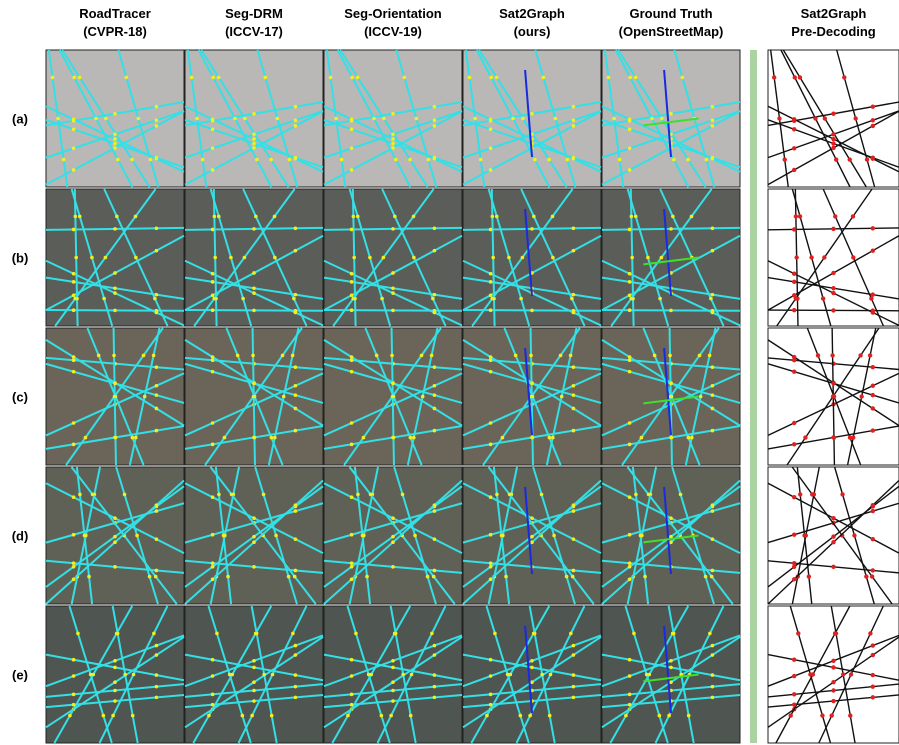 The width and height of the screenshot is (899, 745). I want to click on row-label: (e), so click(20, 675).